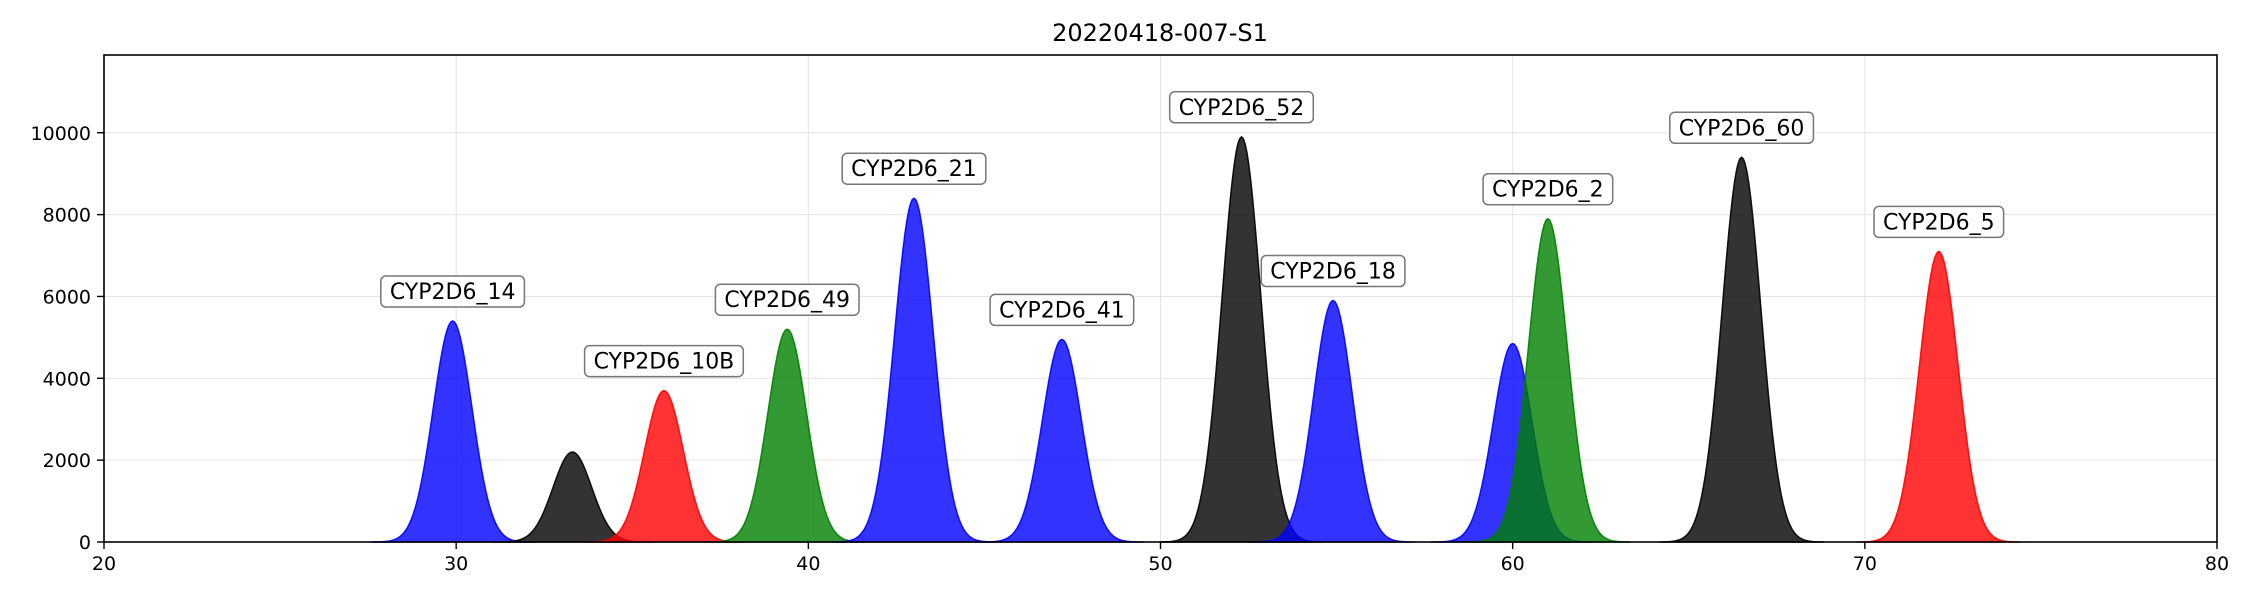  I want to click on peak-label: CYP2D6_14, so click(453, 291).